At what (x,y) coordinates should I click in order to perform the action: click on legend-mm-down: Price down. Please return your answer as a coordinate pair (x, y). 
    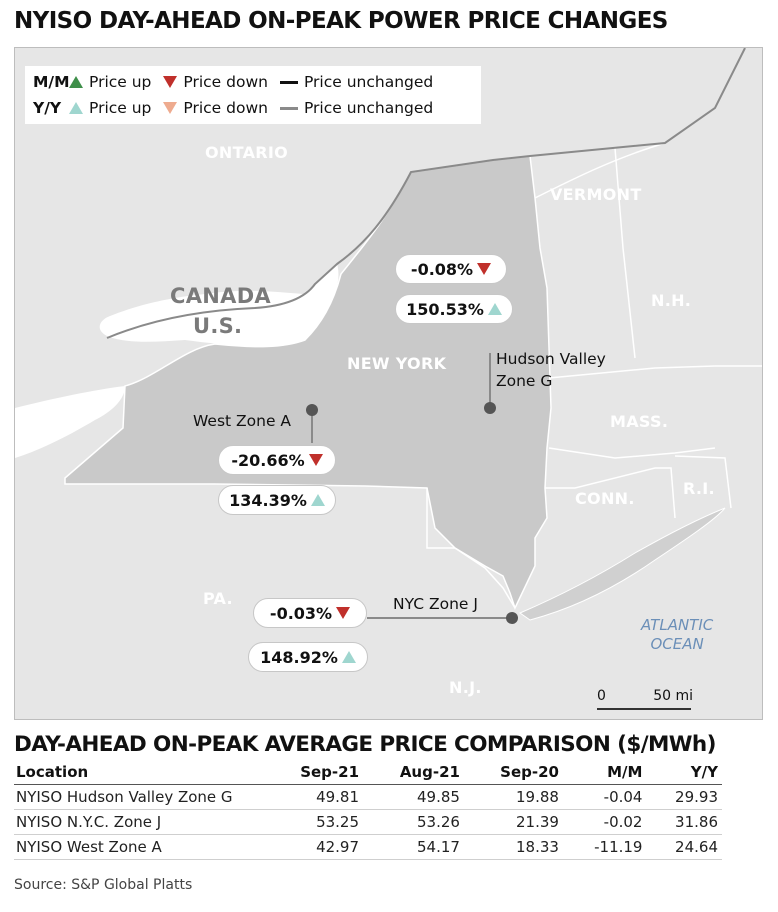
    Looking at the image, I should click on (215, 82).